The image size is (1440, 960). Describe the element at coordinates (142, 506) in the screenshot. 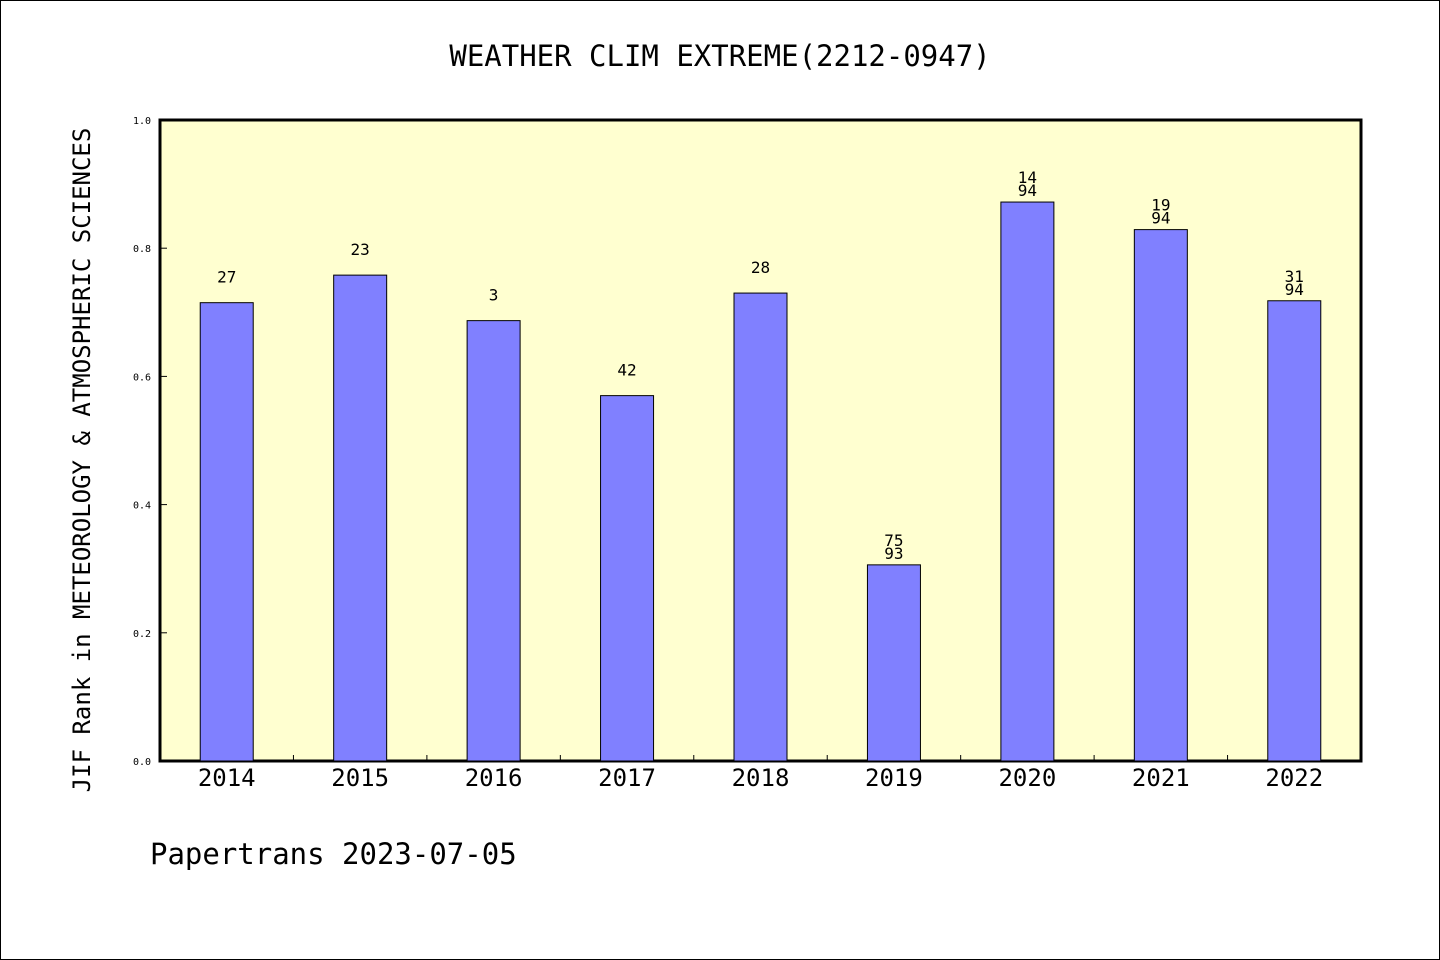

I see `y-tick-label: 0.4` at that location.